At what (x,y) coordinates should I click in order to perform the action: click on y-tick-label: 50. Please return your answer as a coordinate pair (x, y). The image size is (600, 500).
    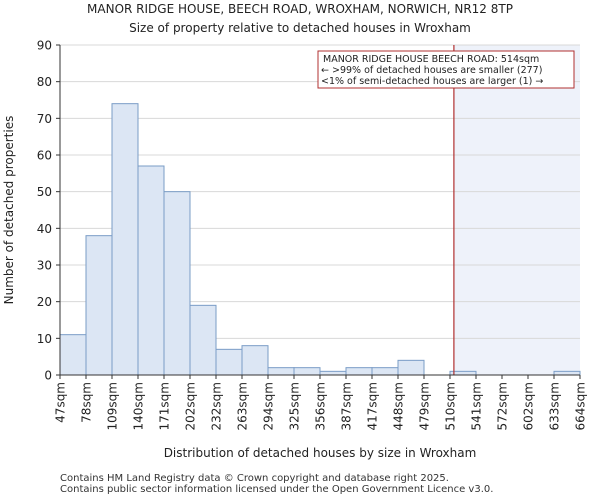
    Looking at the image, I should click on (44, 192).